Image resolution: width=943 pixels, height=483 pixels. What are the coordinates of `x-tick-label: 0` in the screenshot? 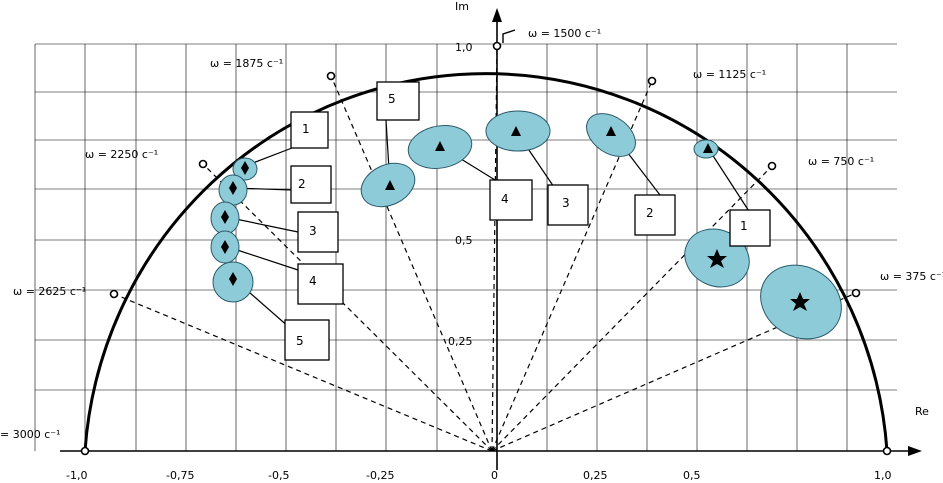 It's located at (494, 475).